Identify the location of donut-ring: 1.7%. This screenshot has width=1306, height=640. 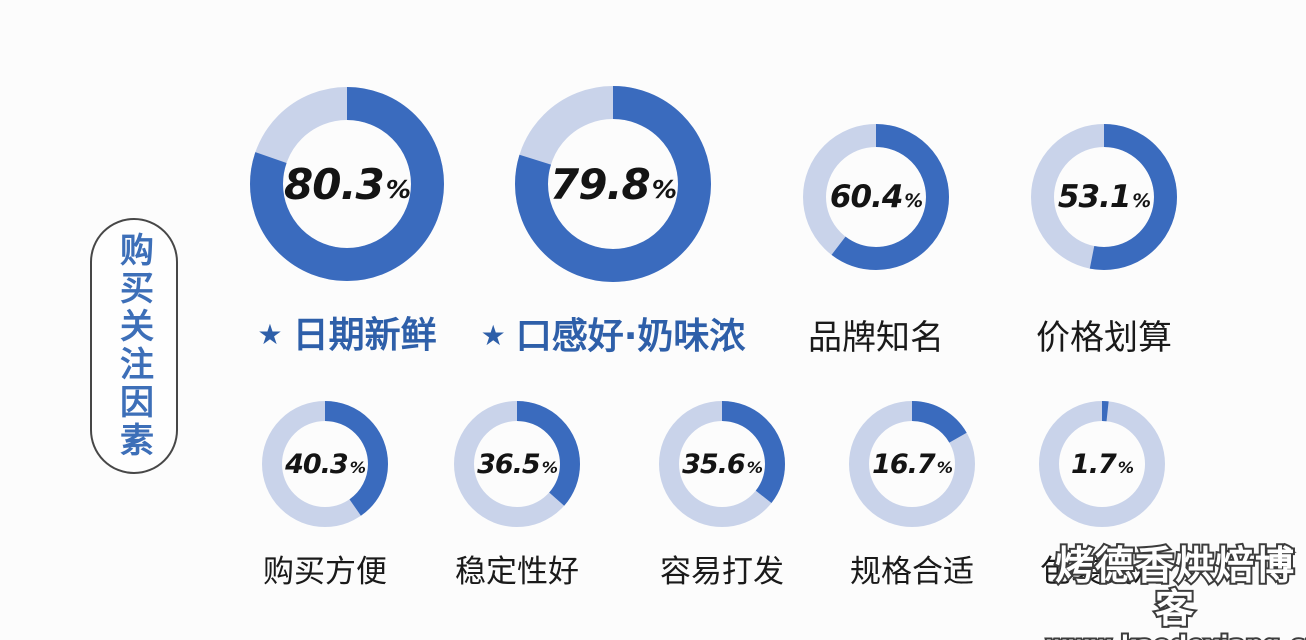
(1102, 464).